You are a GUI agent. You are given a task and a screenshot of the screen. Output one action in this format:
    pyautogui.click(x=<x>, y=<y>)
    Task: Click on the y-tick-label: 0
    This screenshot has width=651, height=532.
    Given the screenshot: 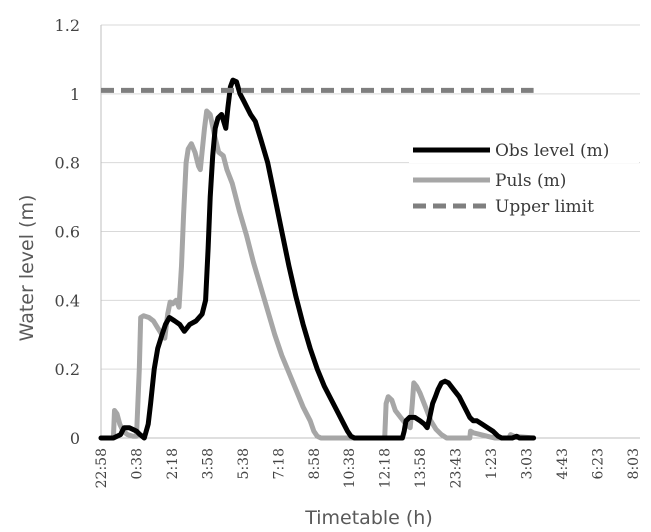 What is the action you would take?
    pyautogui.click(x=75, y=438)
    